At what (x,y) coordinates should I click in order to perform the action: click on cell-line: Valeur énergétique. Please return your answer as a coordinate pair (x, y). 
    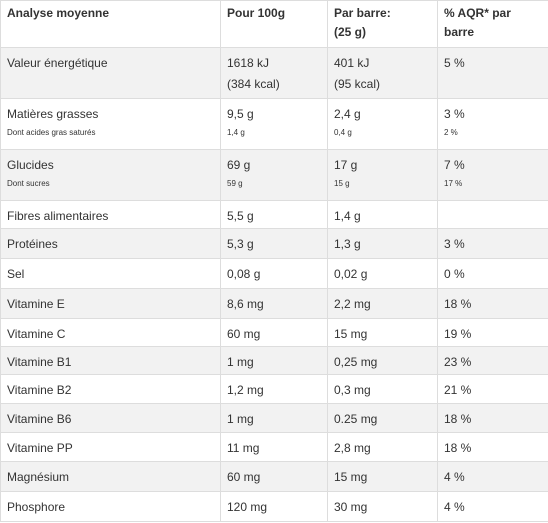
    Looking at the image, I should click on (57, 63).